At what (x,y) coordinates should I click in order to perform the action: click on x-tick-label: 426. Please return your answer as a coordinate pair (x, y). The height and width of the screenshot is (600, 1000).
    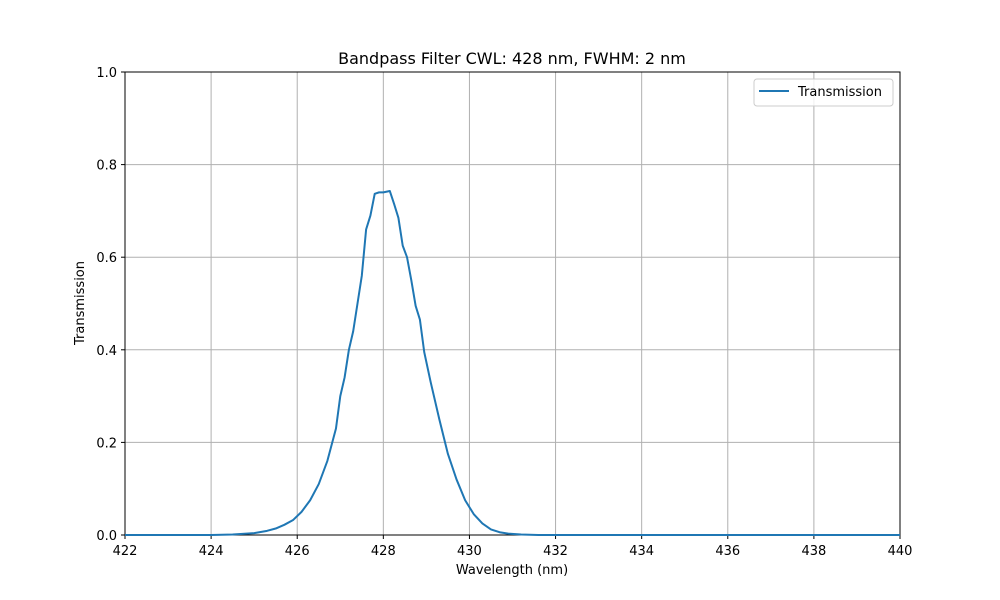
    Looking at the image, I should click on (297, 551).